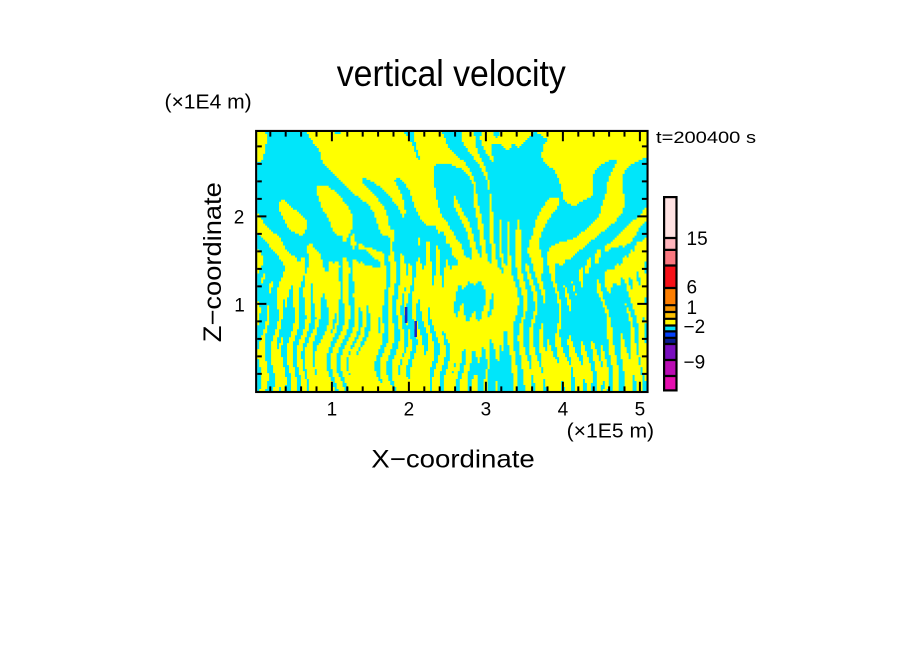  I want to click on svg-text: (×1E5 m), so click(611, 431).